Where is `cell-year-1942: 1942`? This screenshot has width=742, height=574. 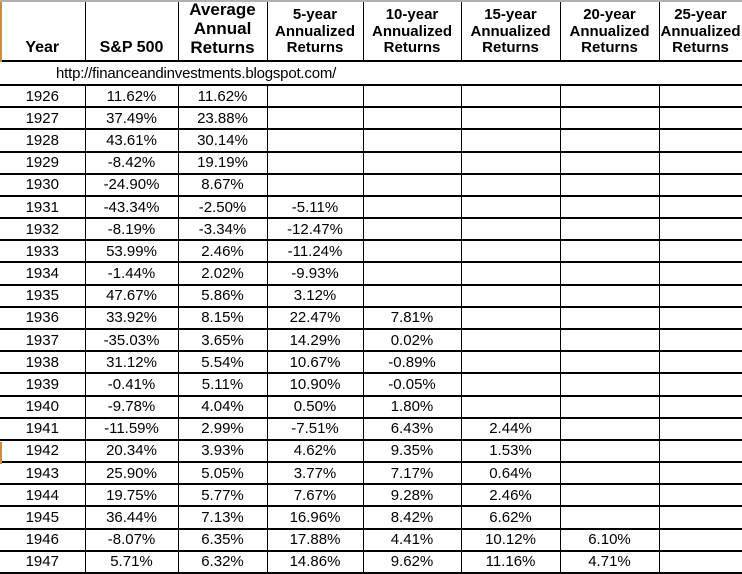
cell-year-1942: 1942 is located at coordinates (42, 451).